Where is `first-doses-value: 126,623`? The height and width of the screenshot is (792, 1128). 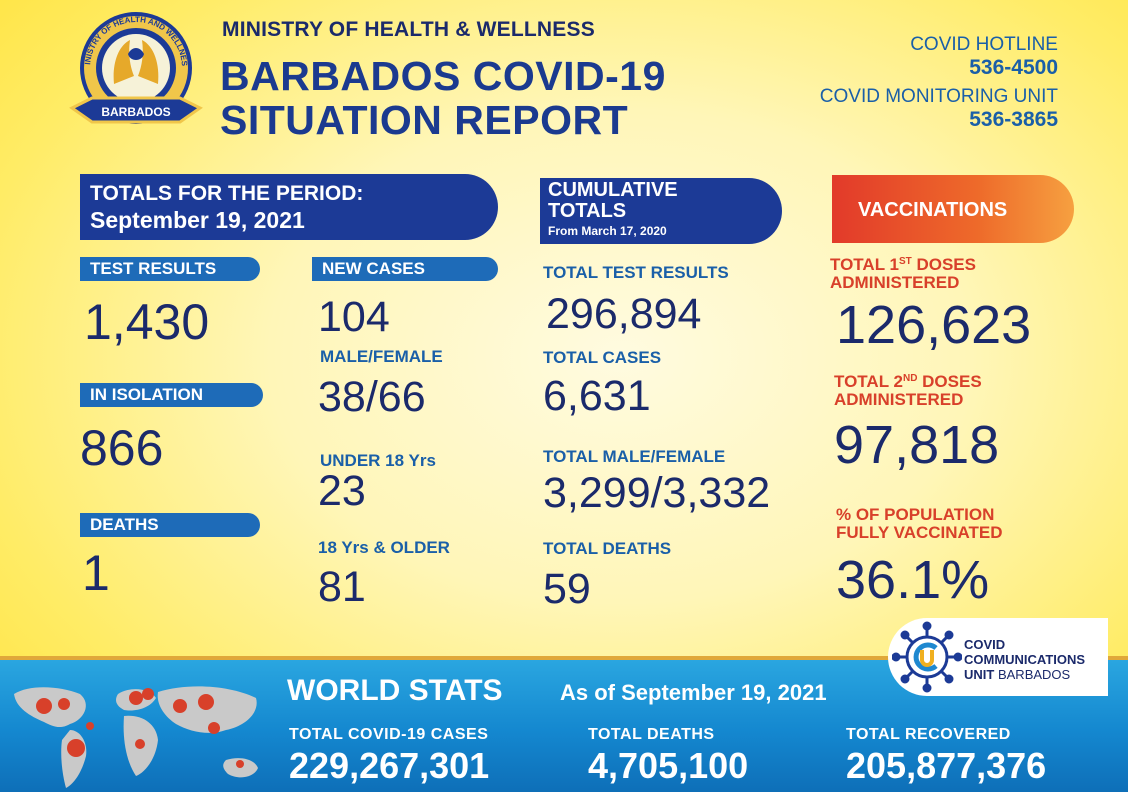 first-doses-value: 126,623 is located at coordinates (934, 325).